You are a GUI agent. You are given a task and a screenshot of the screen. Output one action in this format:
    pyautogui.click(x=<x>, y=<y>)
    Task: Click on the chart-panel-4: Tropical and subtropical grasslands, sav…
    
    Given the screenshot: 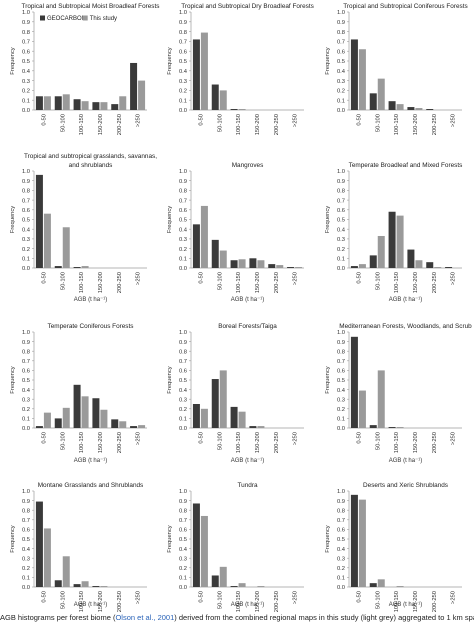 What is the action you would take?
    pyautogui.click(x=83, y=228)
    